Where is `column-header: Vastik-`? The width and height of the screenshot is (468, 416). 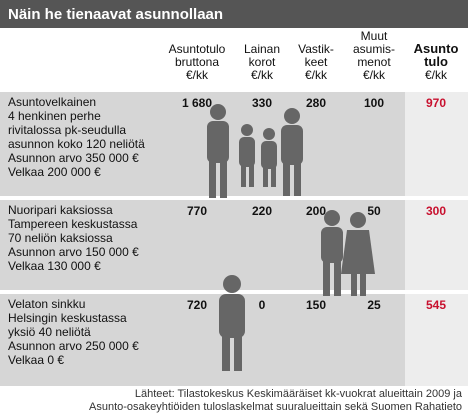 column-header: Vastik- is located at coordinates (316, 49).